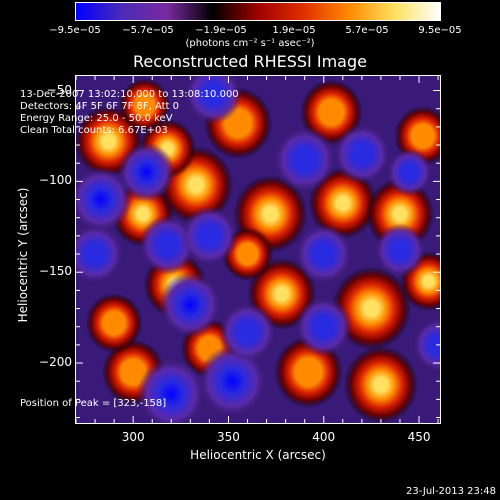  What do you see at coordinates (133, 437) in the screenshot?
I see `x-tick-label: 300` at bounding box center [133, 437].